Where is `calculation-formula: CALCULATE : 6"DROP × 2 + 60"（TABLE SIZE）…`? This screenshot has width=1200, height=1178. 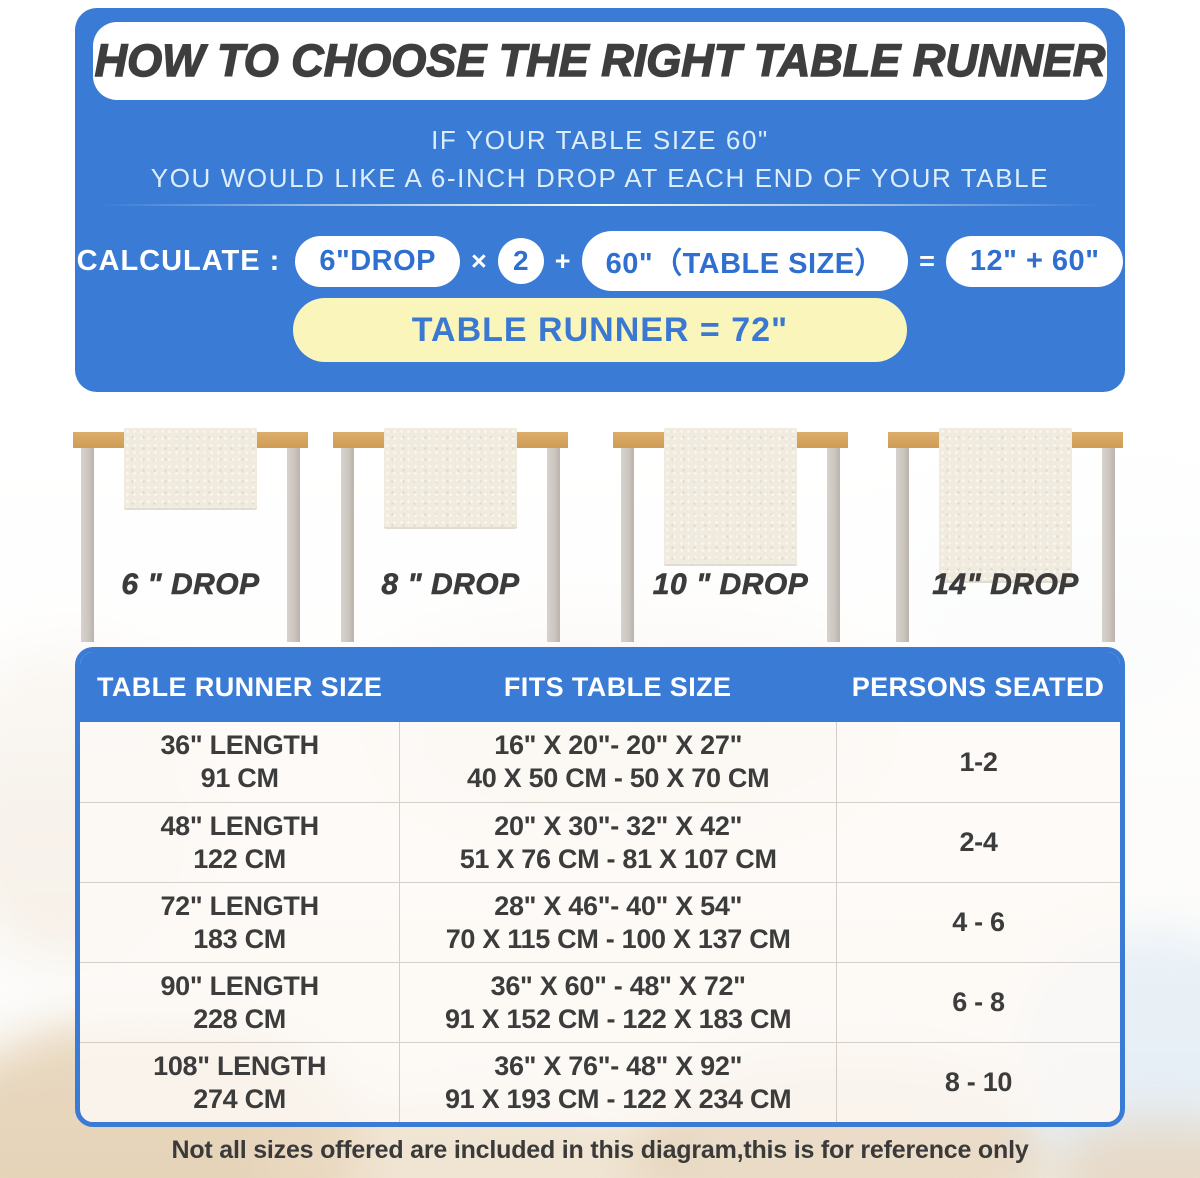 calculation-formula: CALCULATE : 6"DROP × 2 + 60"（TABLE SIZE）… is located at coordinates (600, 261).